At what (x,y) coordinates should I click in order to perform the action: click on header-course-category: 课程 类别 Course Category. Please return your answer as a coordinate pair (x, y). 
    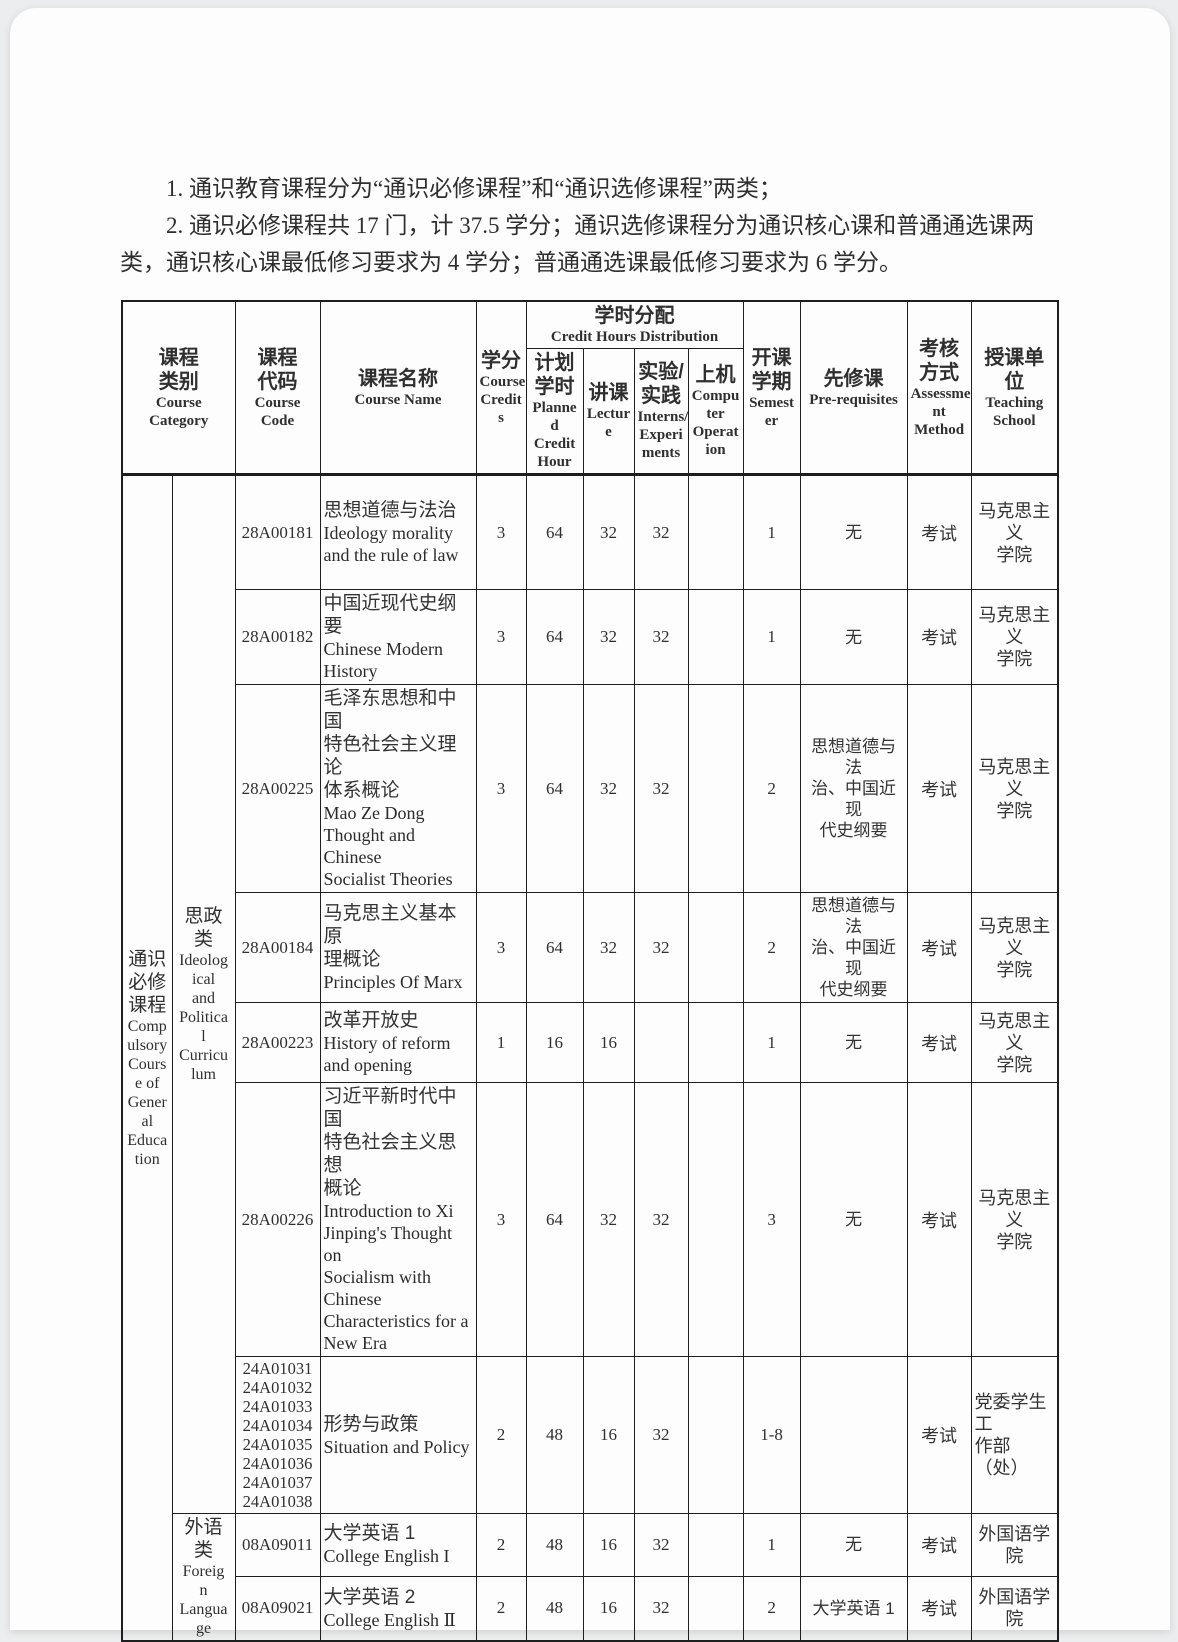
    Looking at the image, I should click on (178, 387).